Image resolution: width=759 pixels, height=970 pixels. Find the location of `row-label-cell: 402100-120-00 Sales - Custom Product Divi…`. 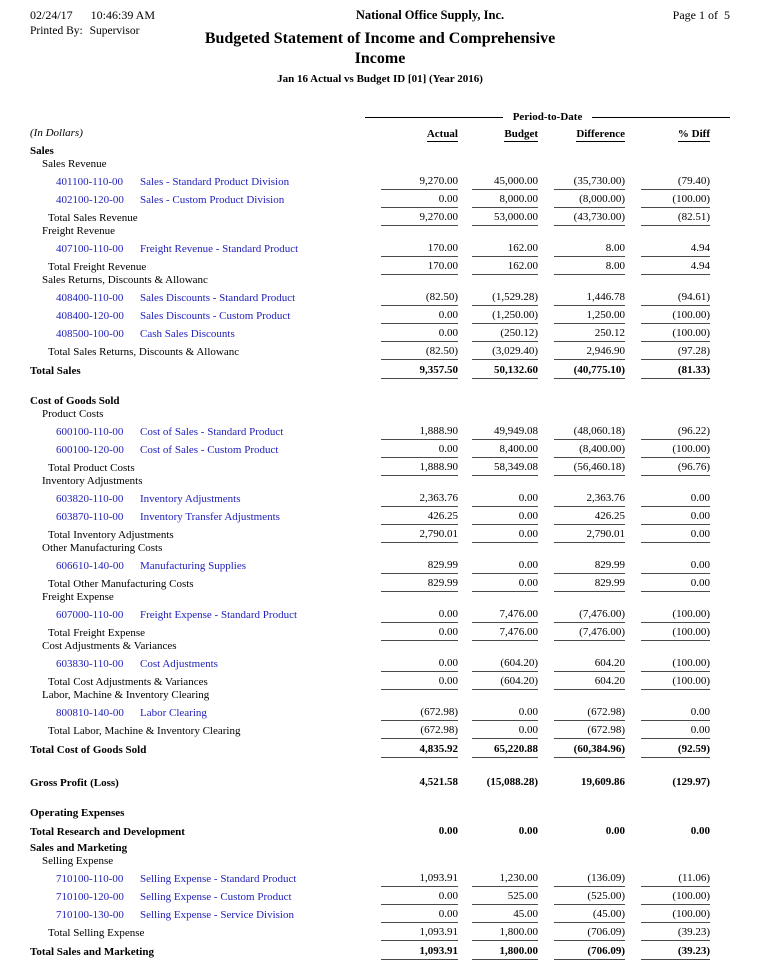

row-label-cell: 402100-120-00 Sales - Custom Product Divi… is located at coordinates (197, 201).